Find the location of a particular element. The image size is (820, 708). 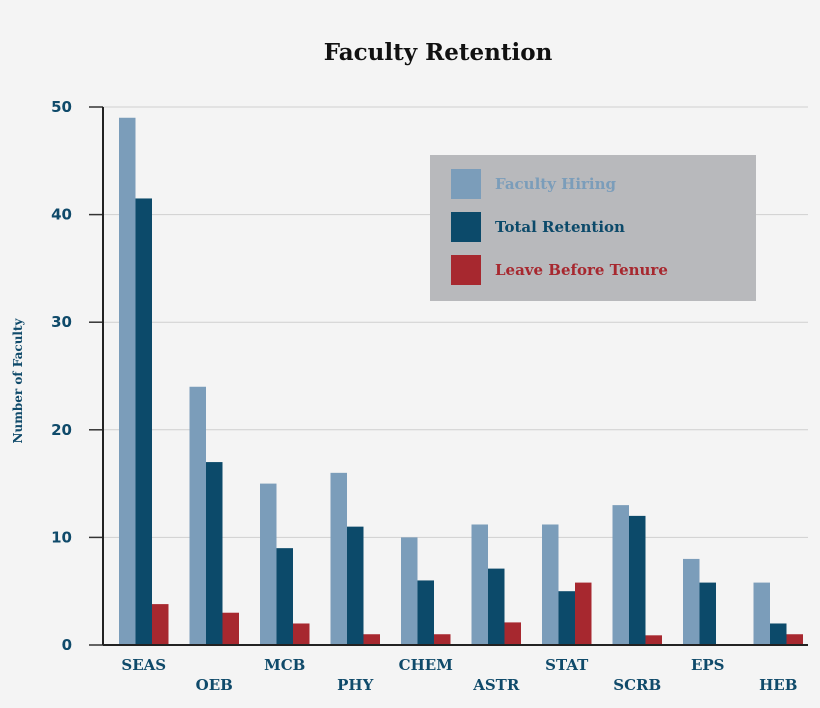

y-tick-label: 40 is located at coordinates (61, 215).